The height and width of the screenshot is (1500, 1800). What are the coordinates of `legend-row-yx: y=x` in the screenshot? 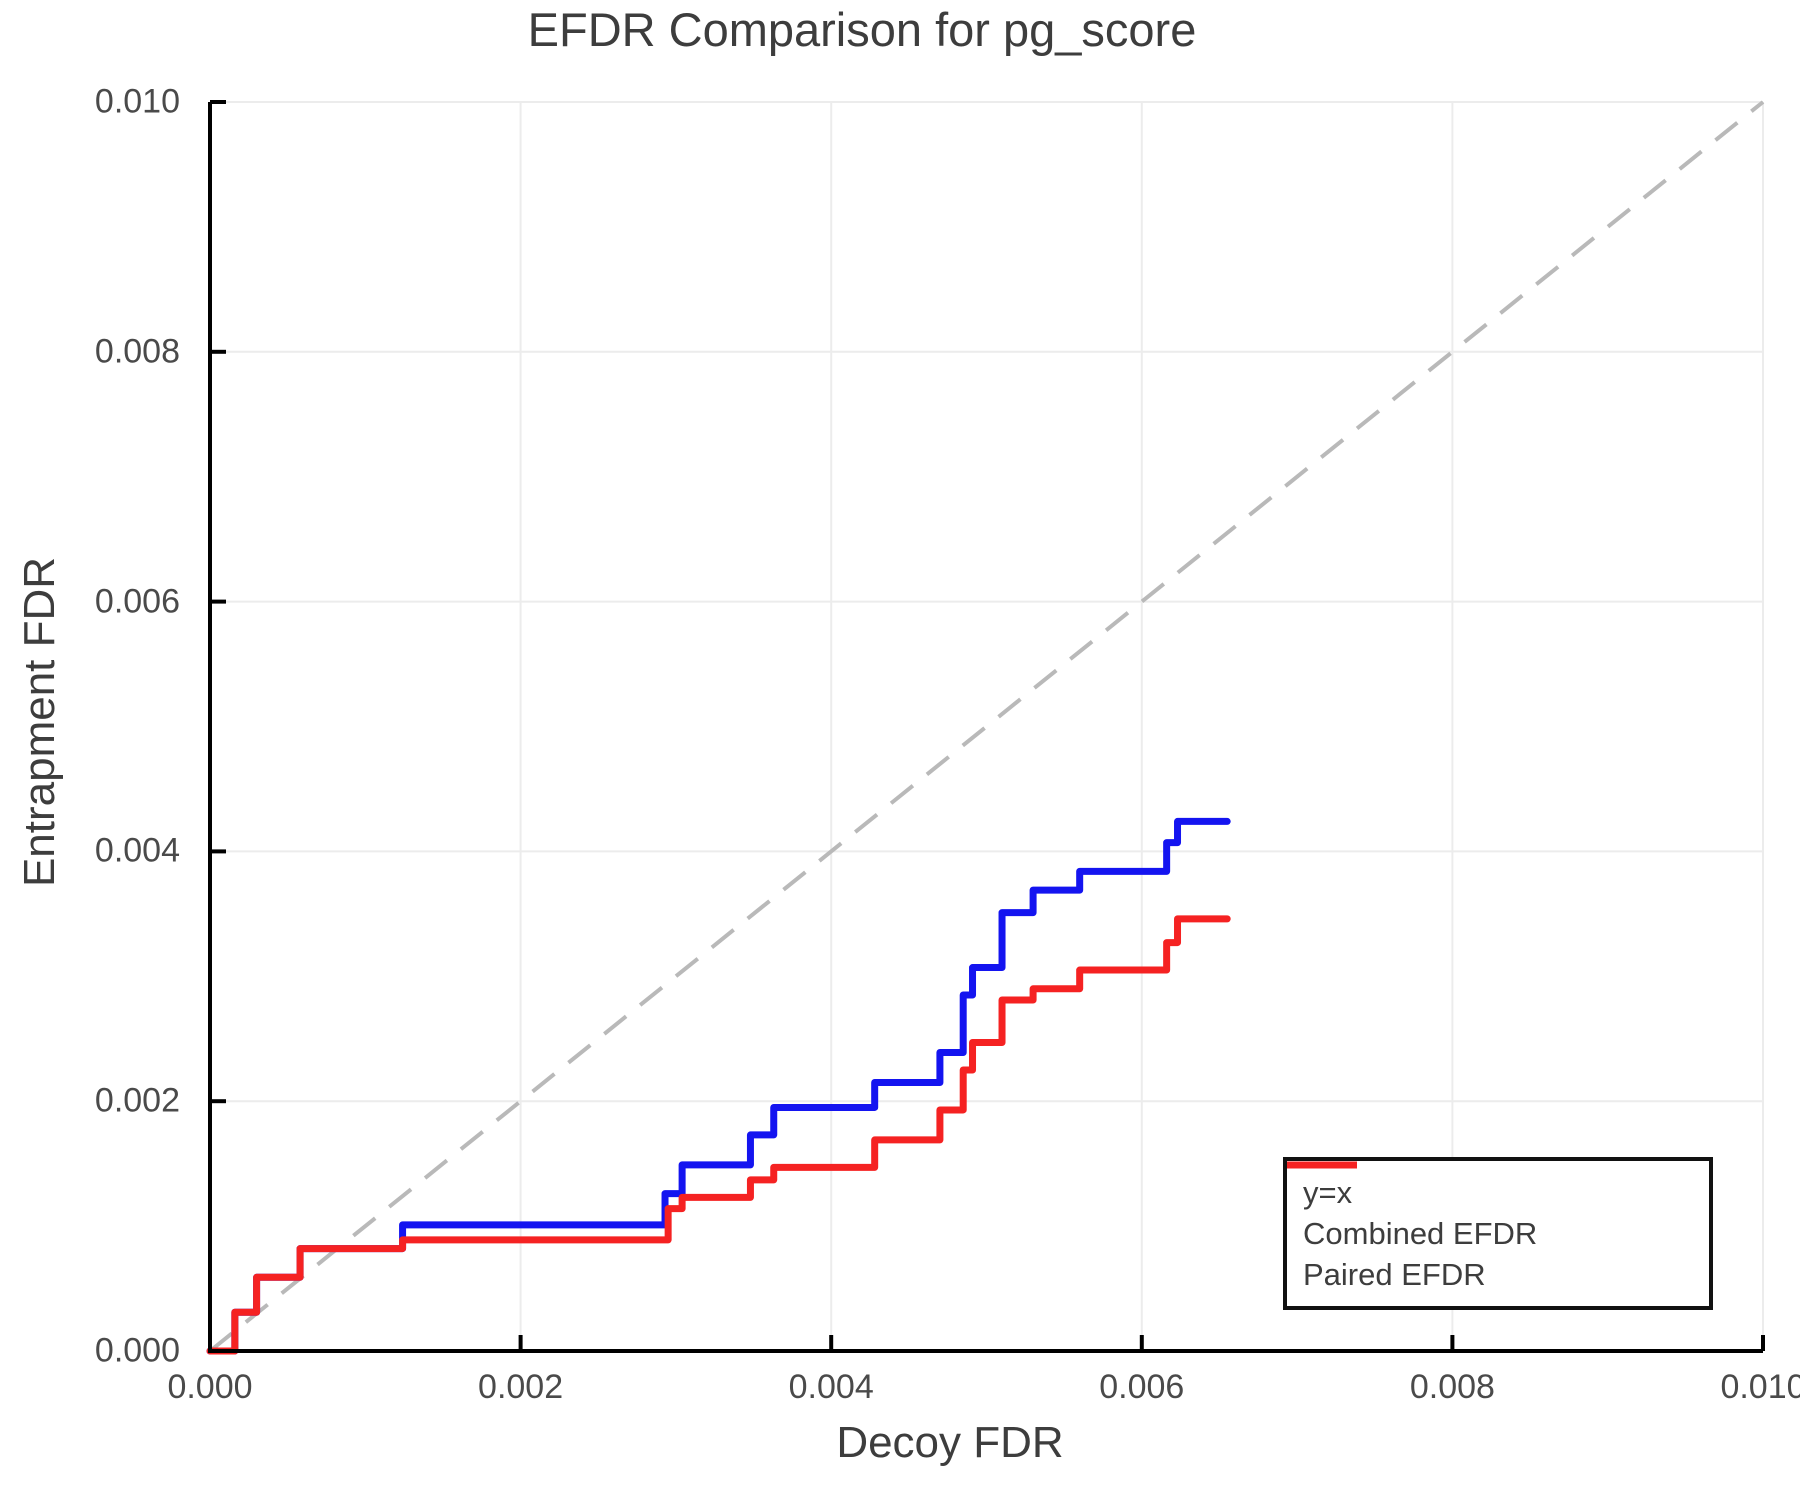 It's located at (1498, 1186).